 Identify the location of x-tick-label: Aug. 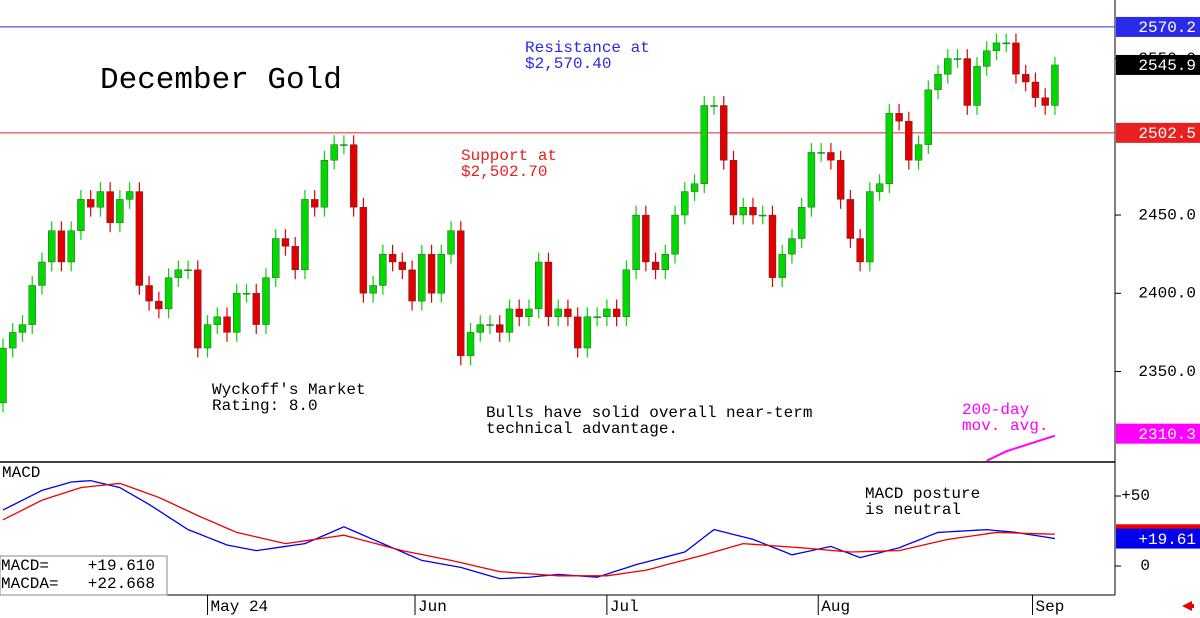
(835, 607).